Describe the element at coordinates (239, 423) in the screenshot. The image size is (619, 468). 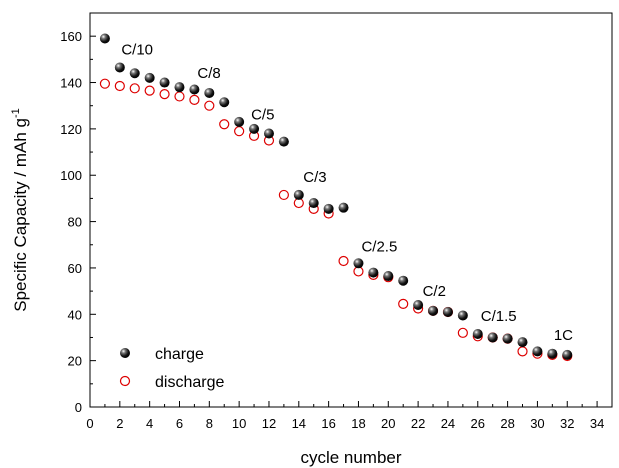
I see `x-tick-label: 10` at that location.